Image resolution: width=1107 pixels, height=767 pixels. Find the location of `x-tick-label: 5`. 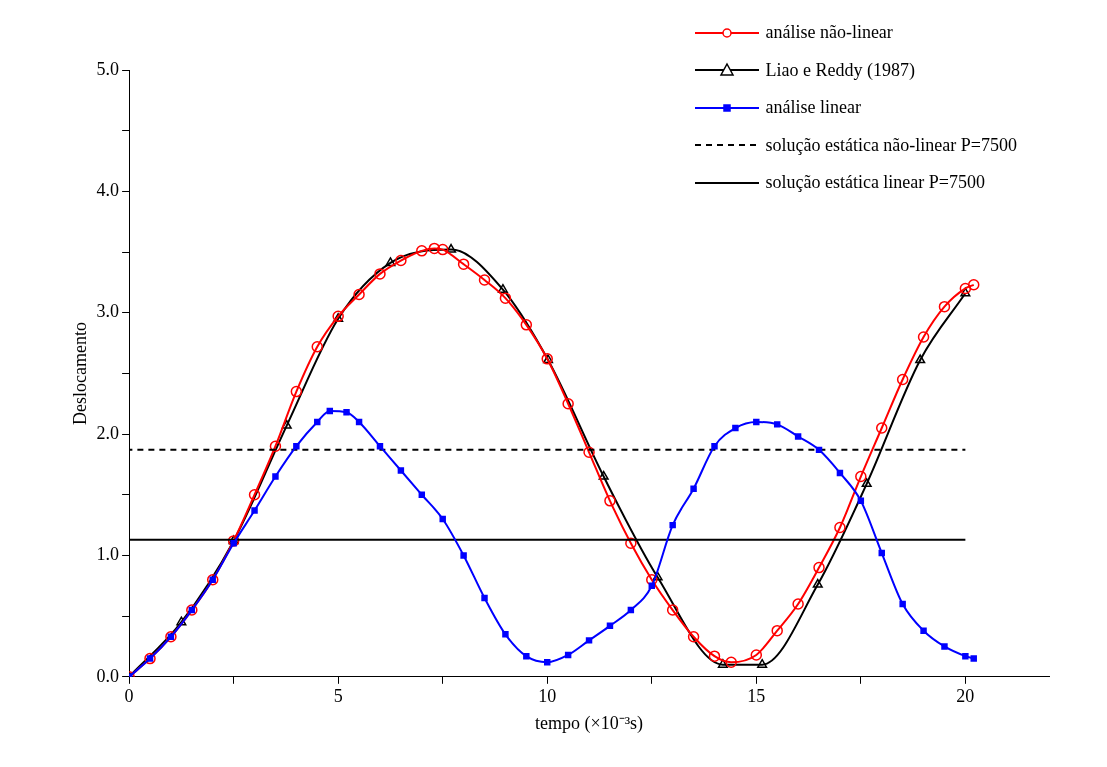

x-tick-label: 5 is located at coordinates (338, 696).